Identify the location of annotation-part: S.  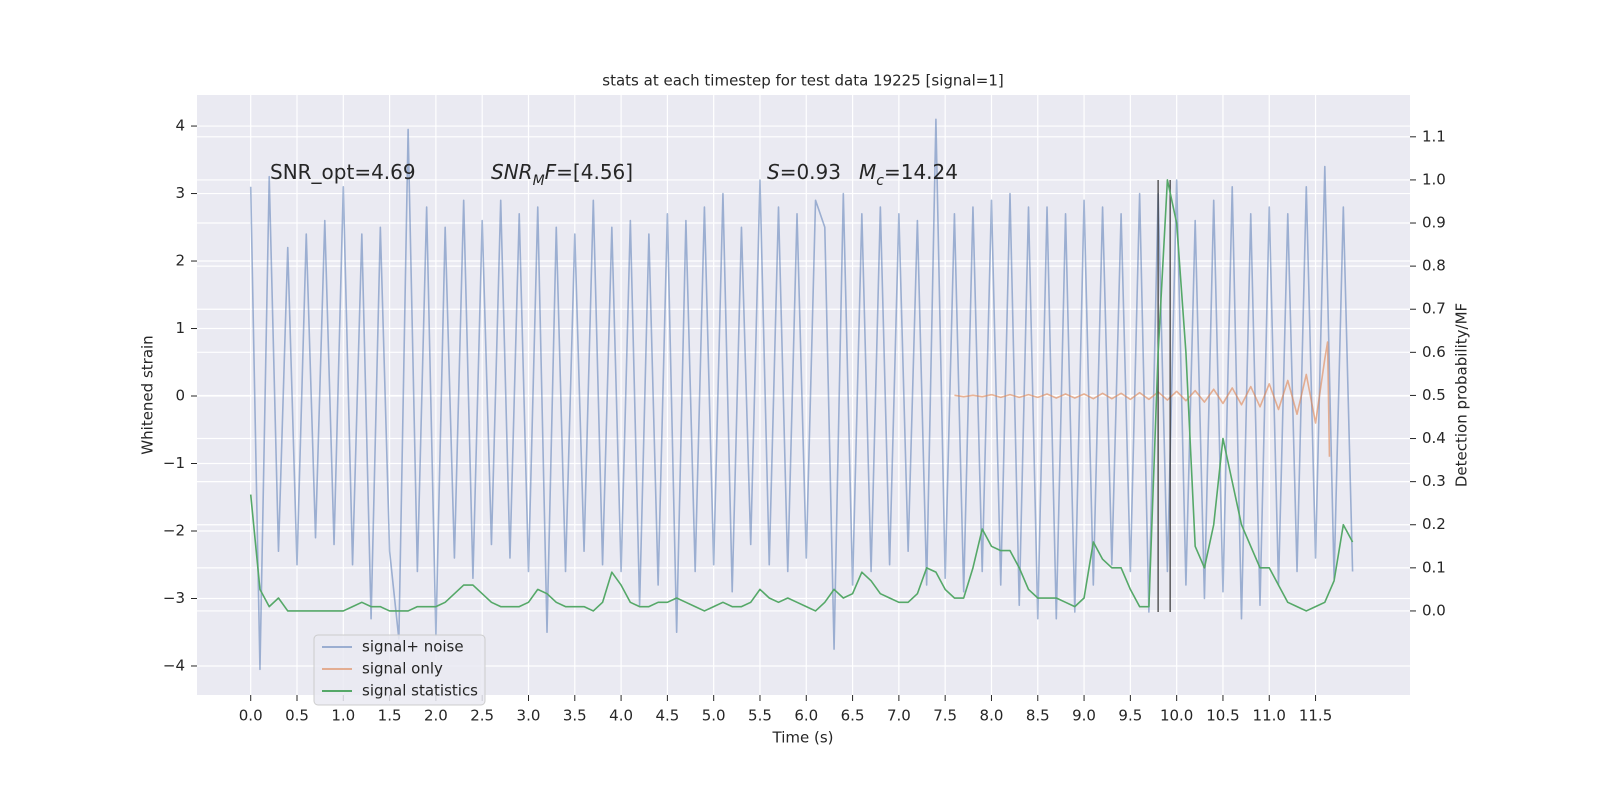
(773, 172).